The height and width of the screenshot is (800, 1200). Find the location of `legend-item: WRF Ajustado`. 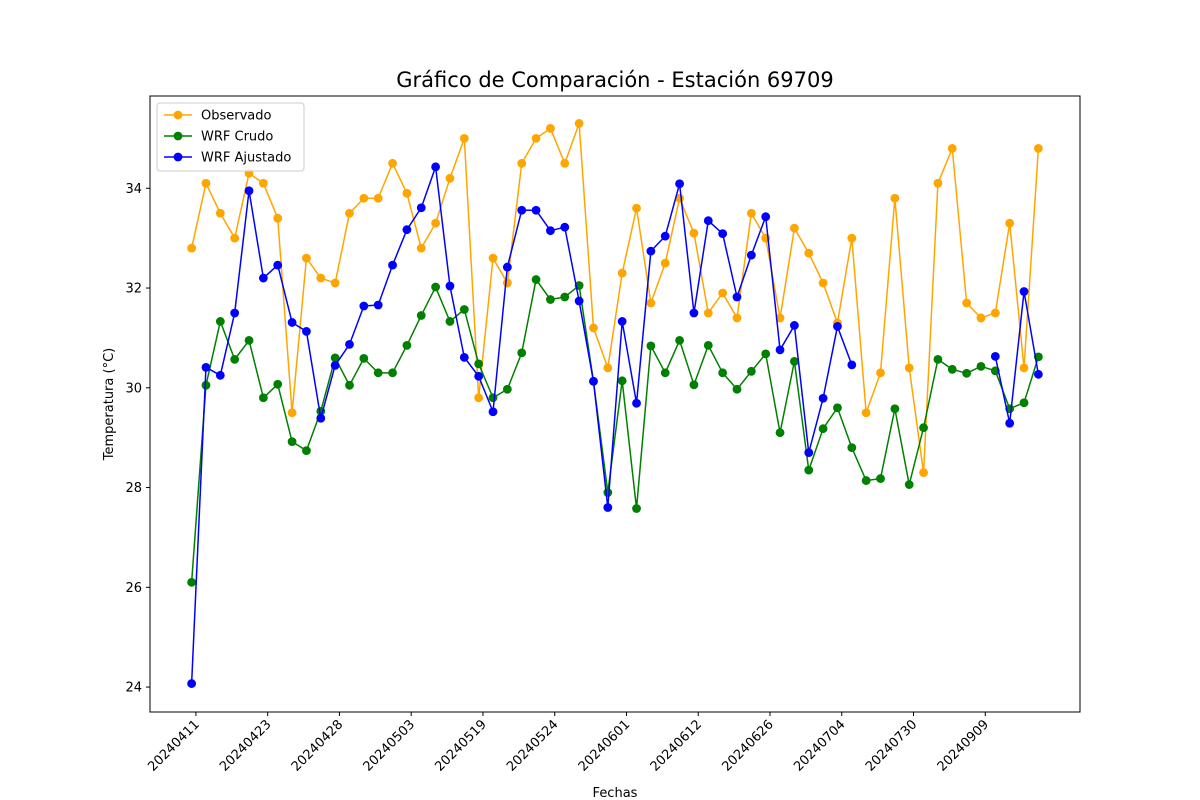

legend-item: WRF Ajustado is located at coordinates (227, 158).